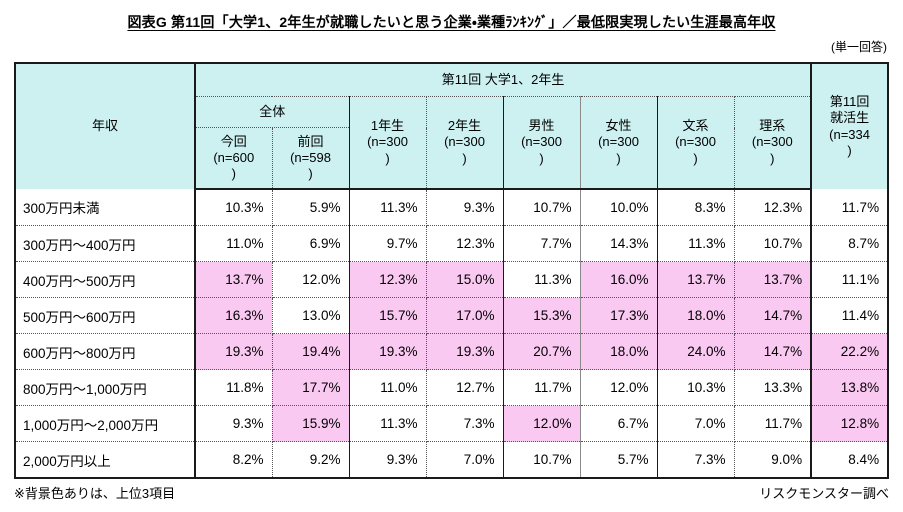 The height and width of the screenshot is (512, 903). I want to click on group-header: 第11回 大学1、2年生, so click(503, 80).